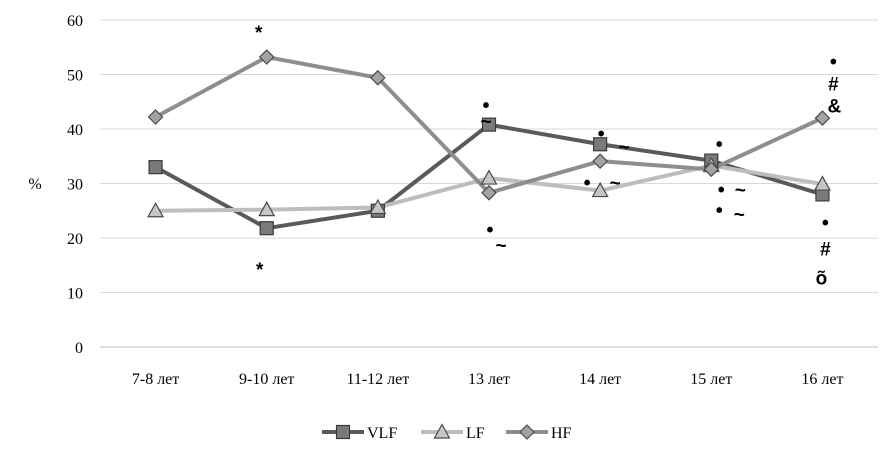 The width and height of the screenshot is (896, 458). Describe the element at coordinates (75, 21) in the screenshot. I see `y-tick-label: 60` at that location.